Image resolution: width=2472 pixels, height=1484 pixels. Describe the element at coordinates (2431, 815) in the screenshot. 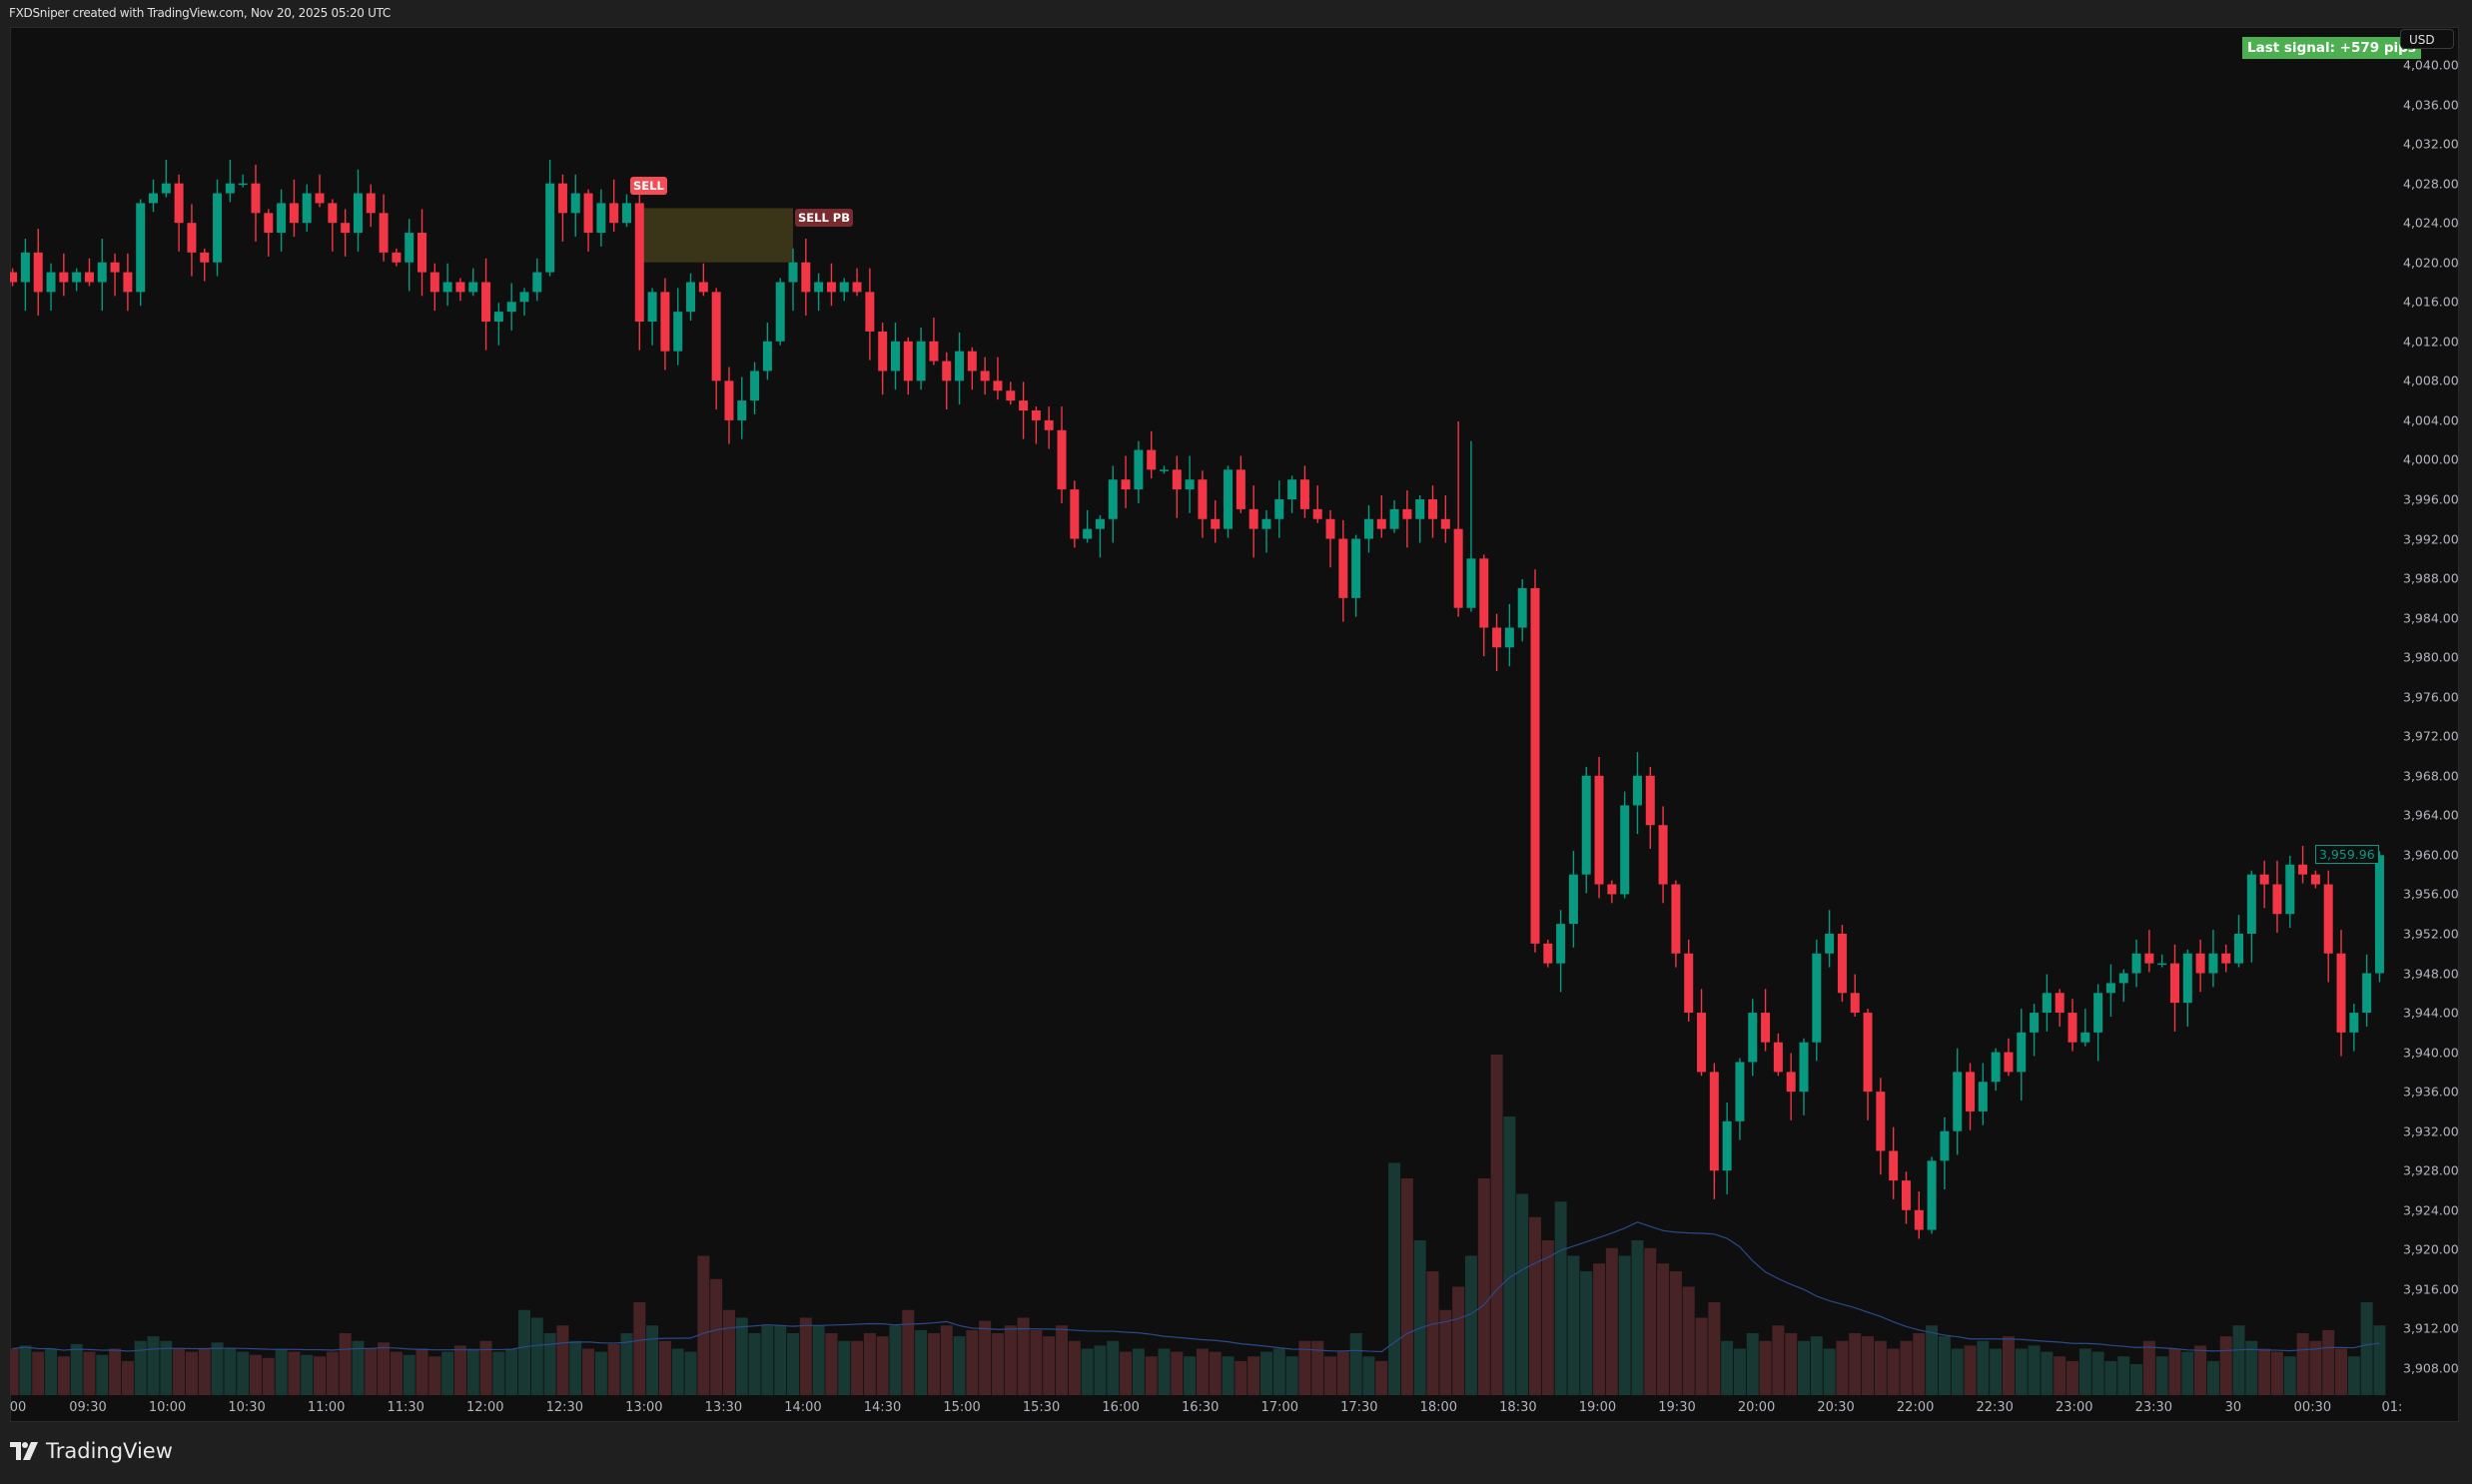

I see `price-tick: 3,964.00` at that location.